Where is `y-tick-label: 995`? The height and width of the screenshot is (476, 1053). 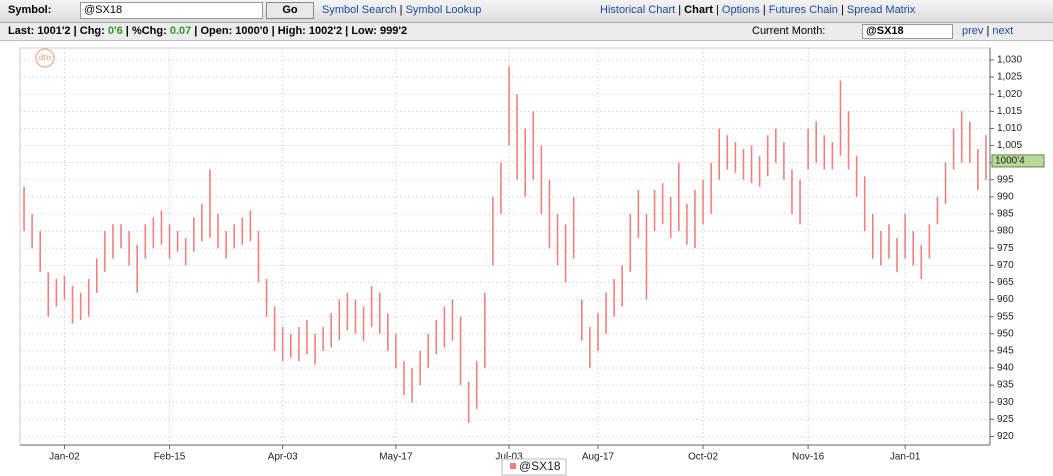 y-tick-label: 995 is located at coordinates (1005, 179).